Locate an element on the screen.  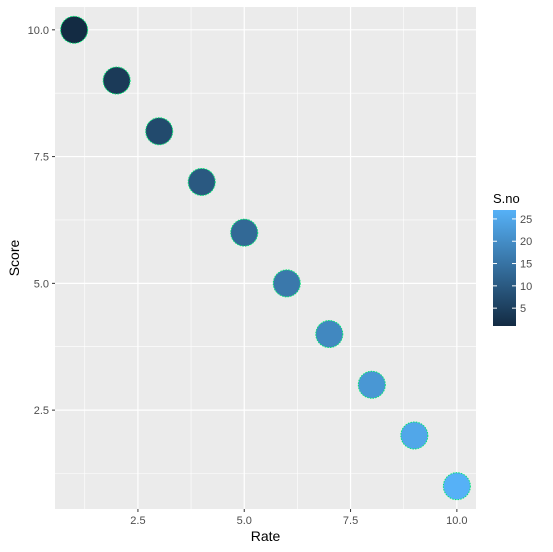
legend-colorbar is located at coordinates (504, 268).